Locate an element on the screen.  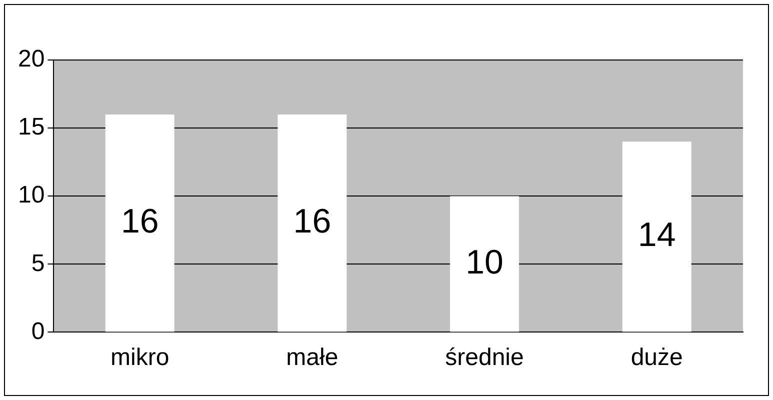
x-tick-label: średnie is located at coordinates (484, 358).